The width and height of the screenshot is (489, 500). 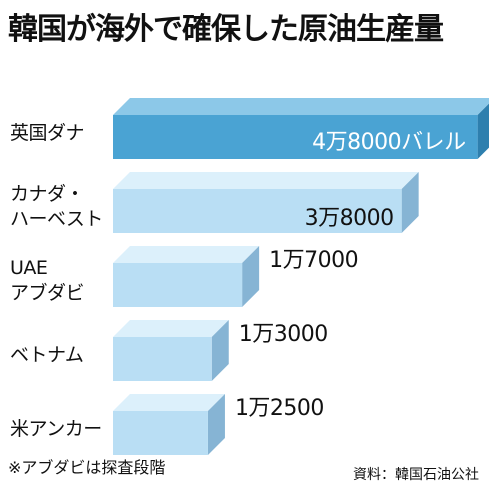 What do you see at coordinates (279, 408) in the screenshot?
I see `value-label: 1万2500` at bounding box center [279, 408].